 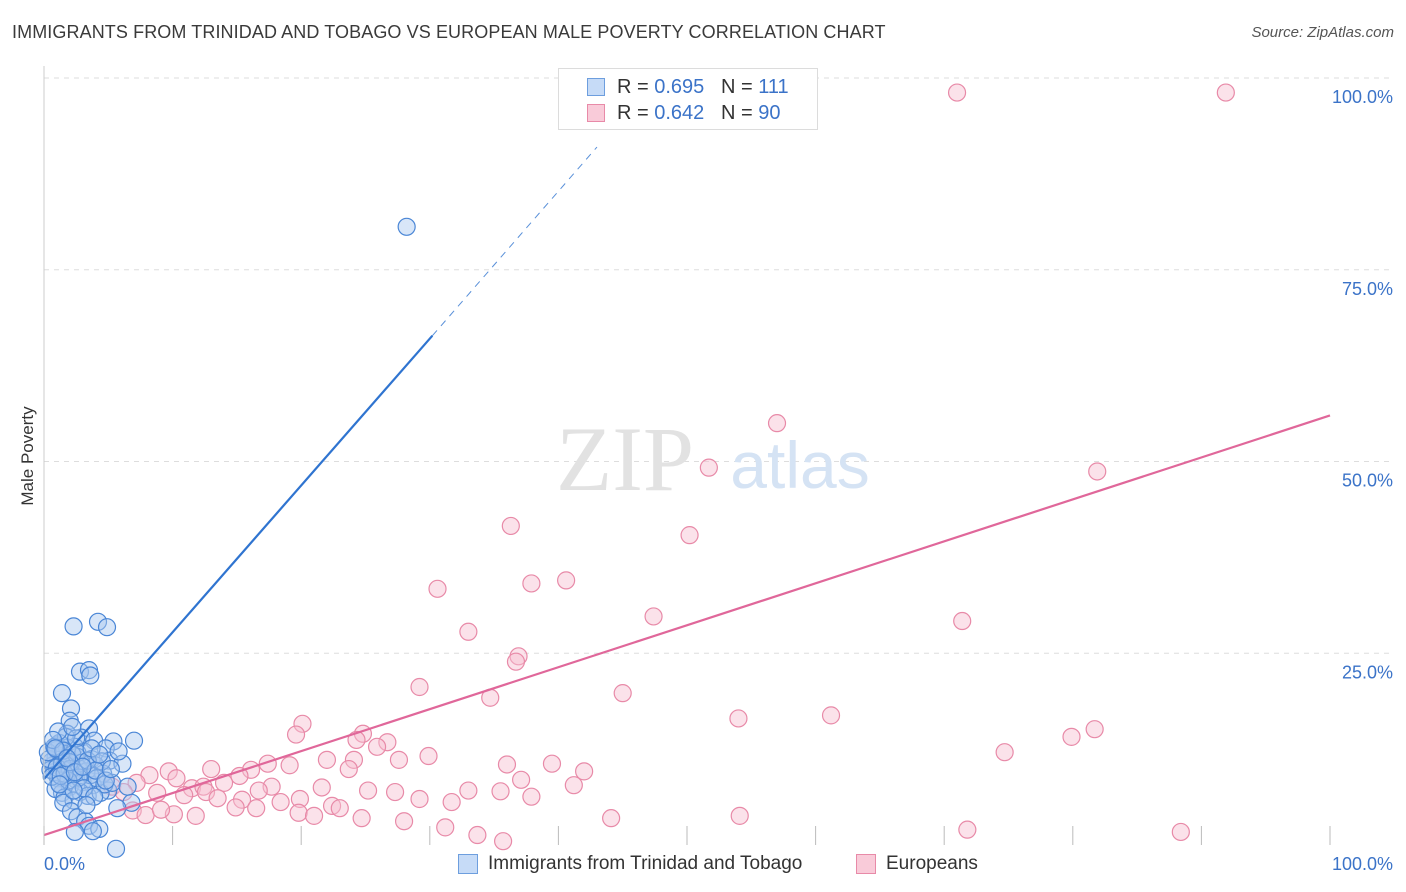 I want to click on bottom-legend-label-trinidad-tobago: Immigrants from Trinidad and Tobago, so click(x=645, y=863).